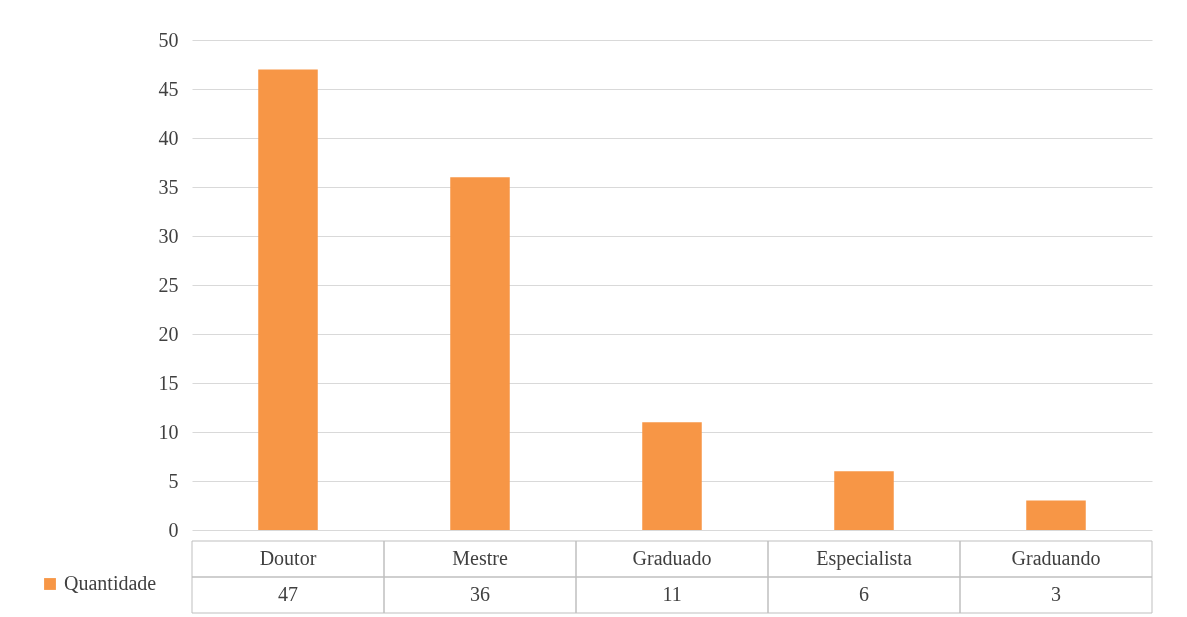 The height and width of the screenshot is (617, 1187). Describe the element at coordinates (168, 333) in the screenshot. I see `y-tick-label: 20` at that location.